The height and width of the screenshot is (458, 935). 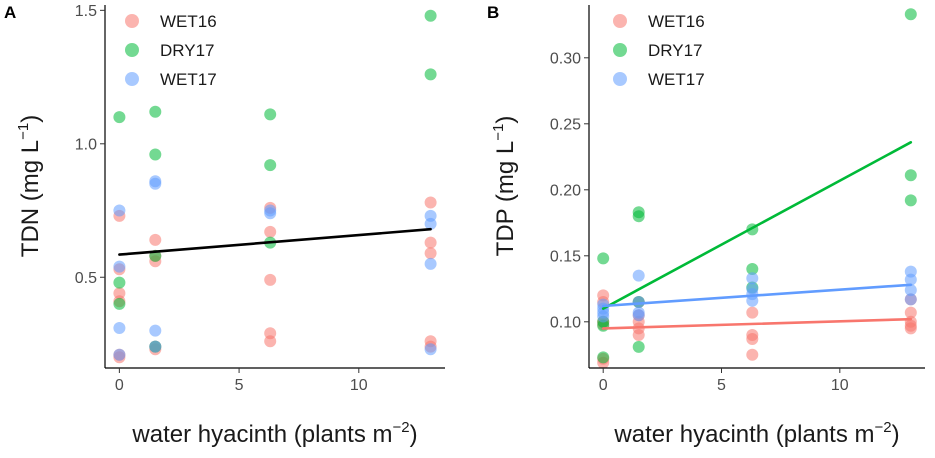 I want to click on panel-b-x-tick-label: 5, so click(x=721, y=385).